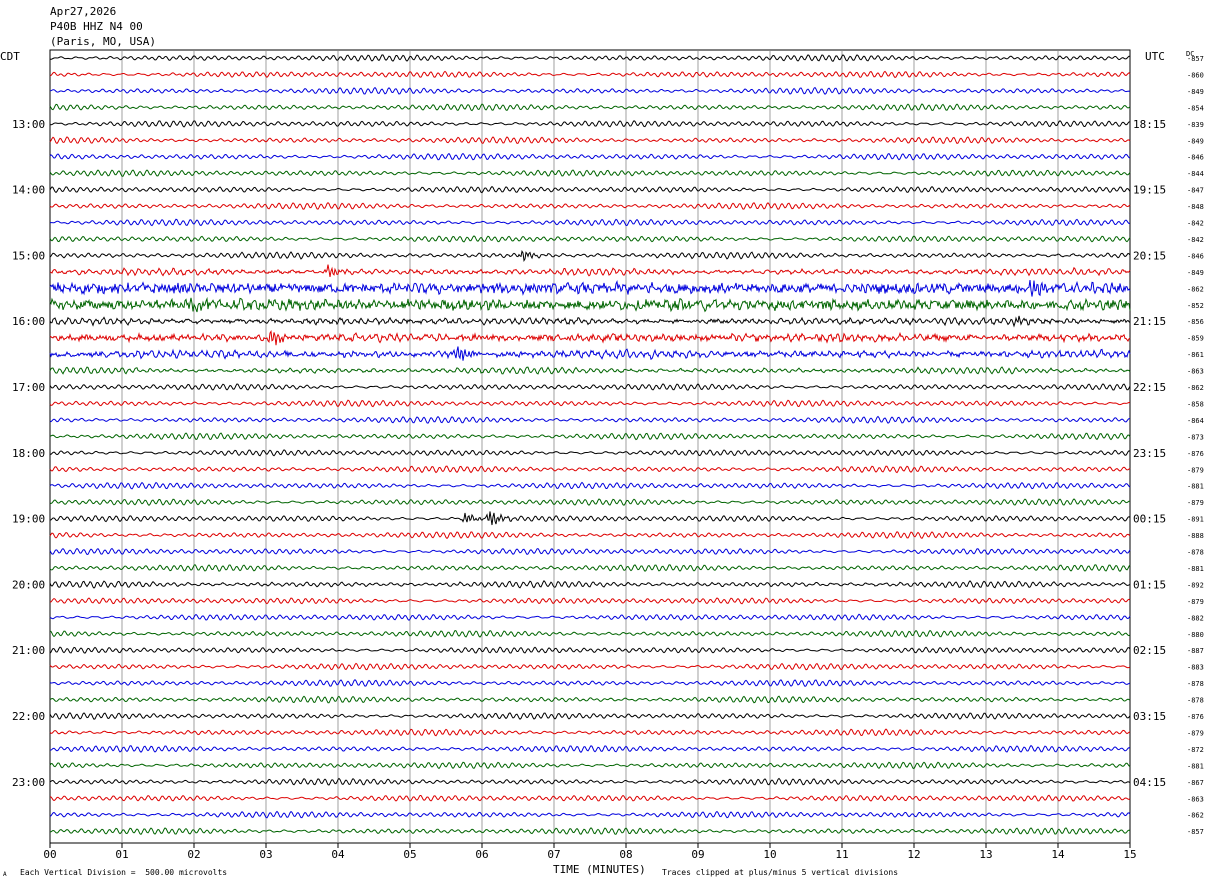  I want to click on dc-offset-label: -864, so click(1195, 421).